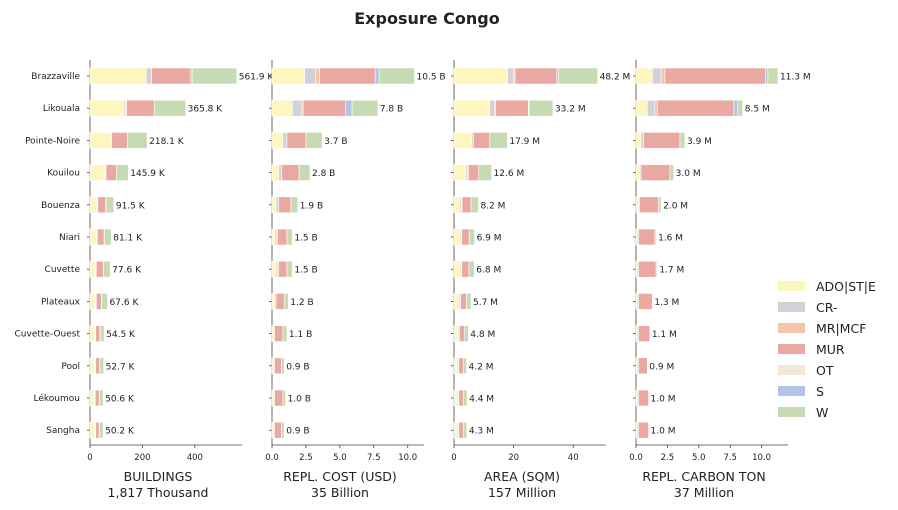  What do you see at coordinates (128, 239) in the screenshot?
I see `bar-total-label: 81.1 K` at bounding box center [128, 239].